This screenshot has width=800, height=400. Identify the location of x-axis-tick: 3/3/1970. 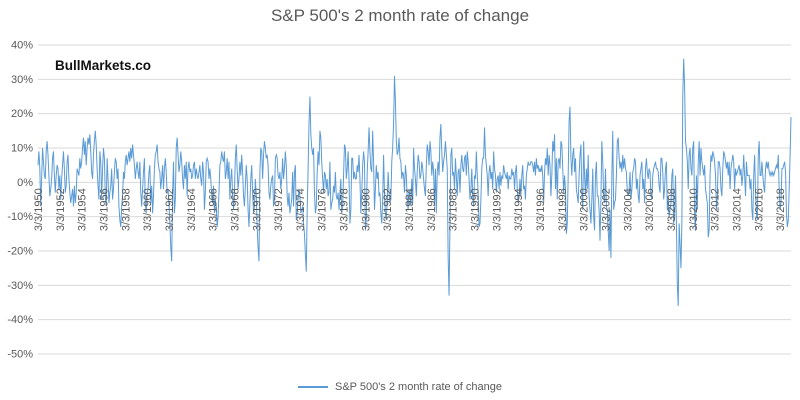
(257, 209).